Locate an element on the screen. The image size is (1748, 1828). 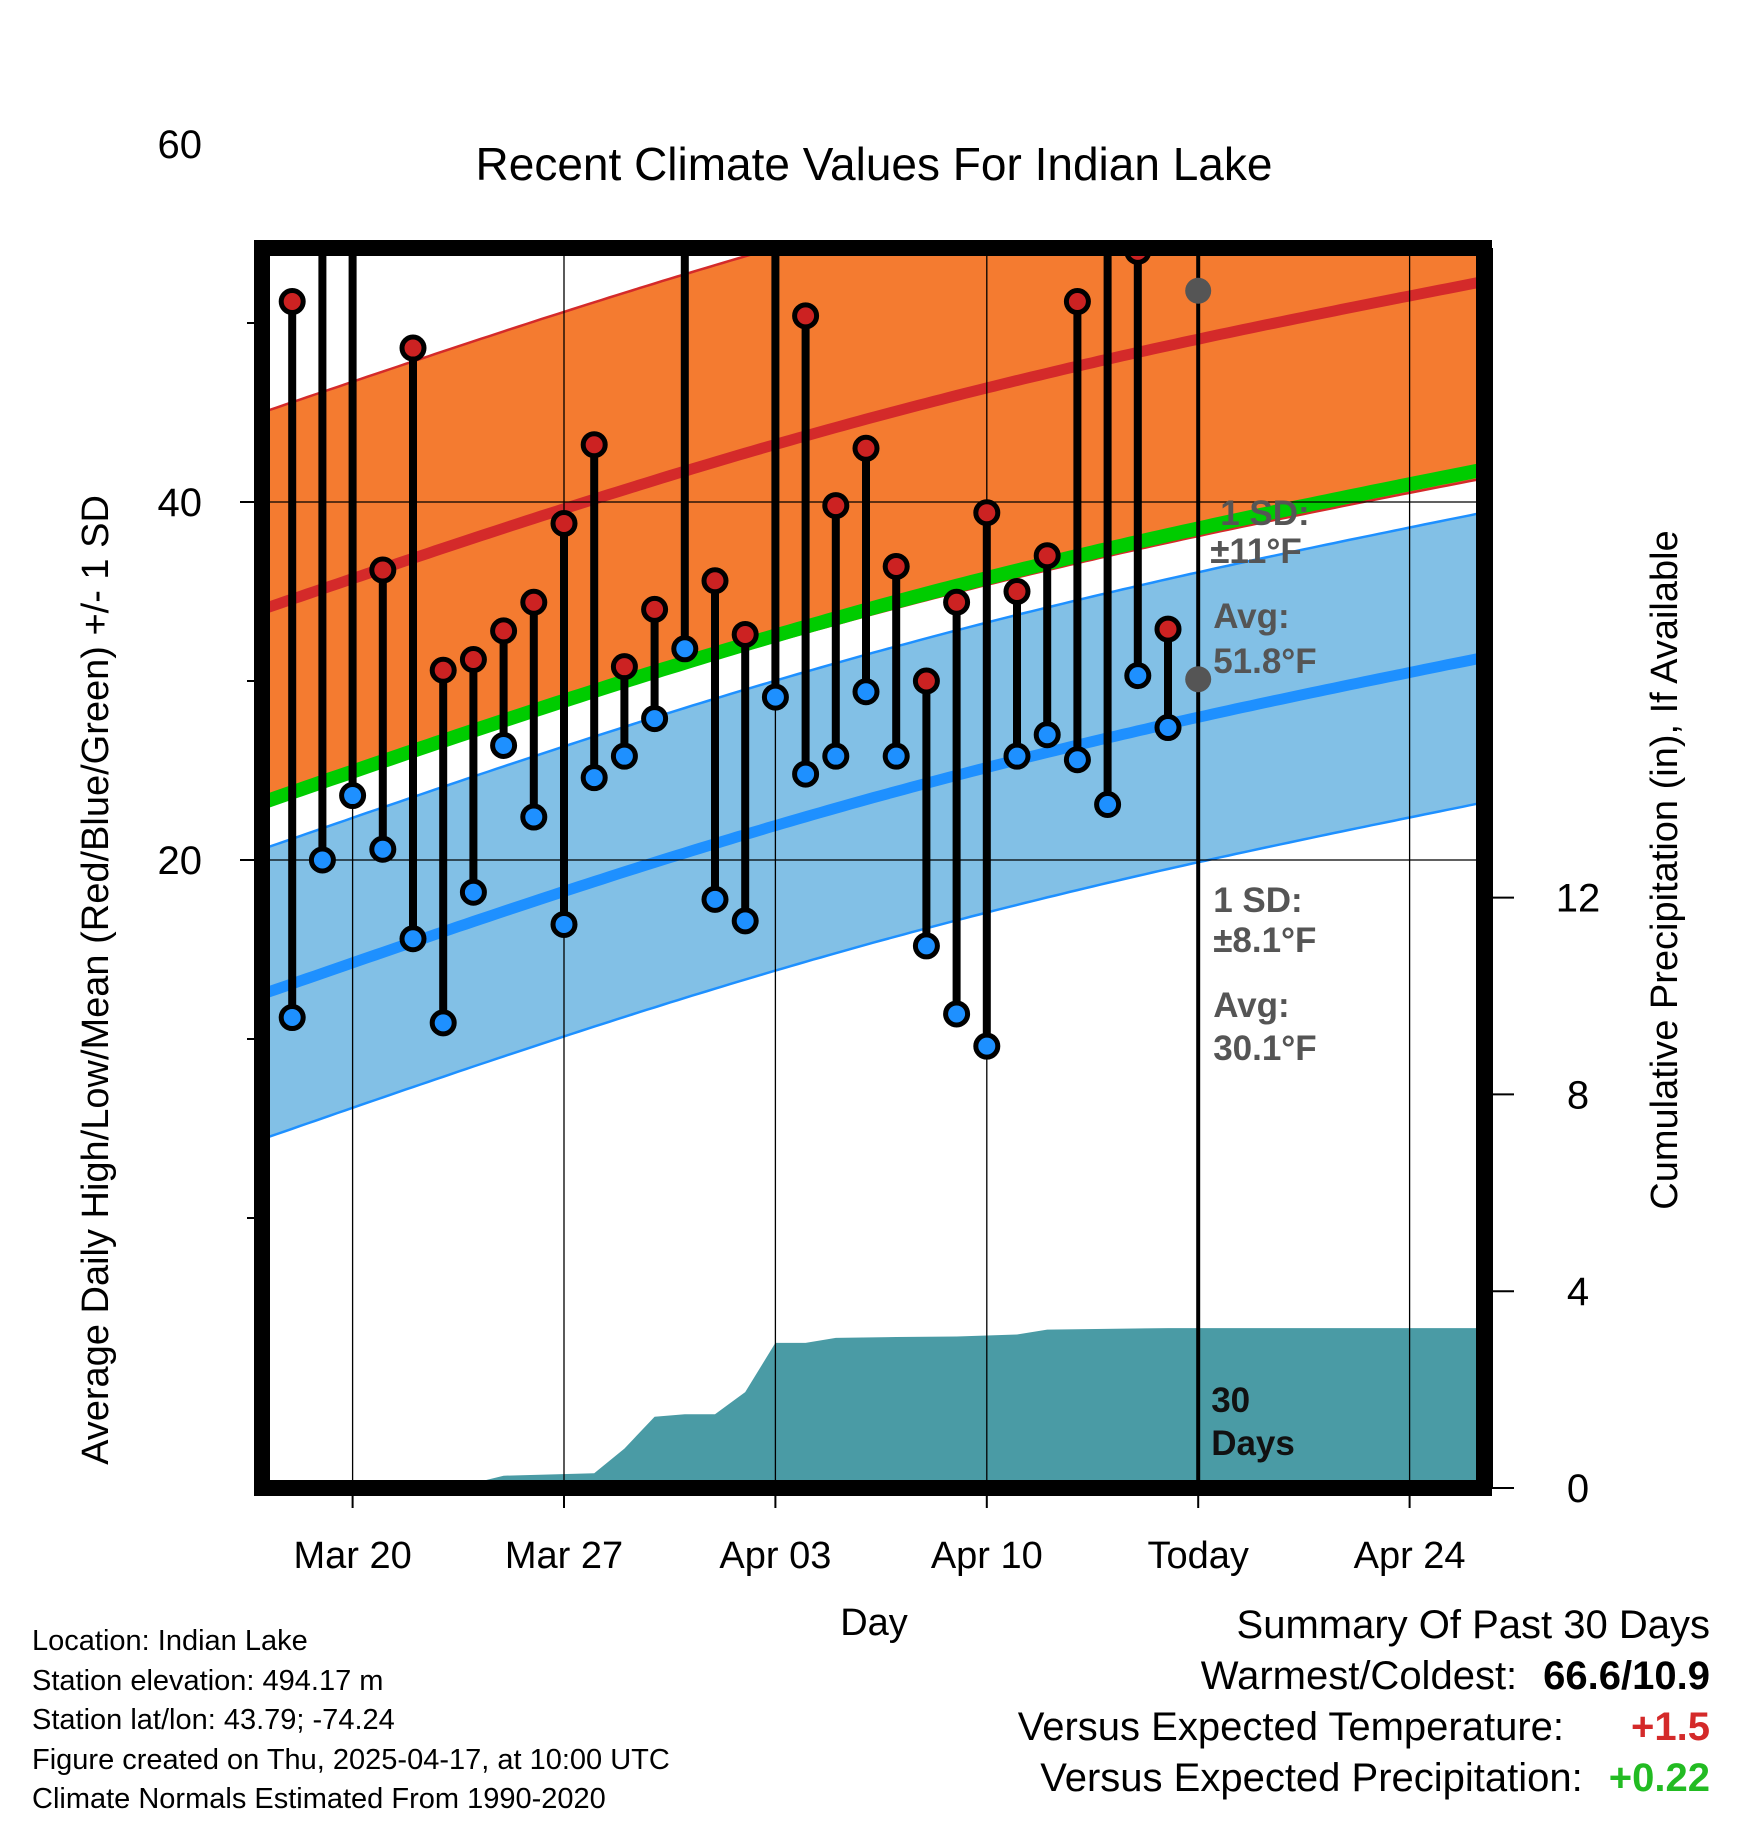
x-tick-label: Apr 24 is located at coordinates (1410, 1556).